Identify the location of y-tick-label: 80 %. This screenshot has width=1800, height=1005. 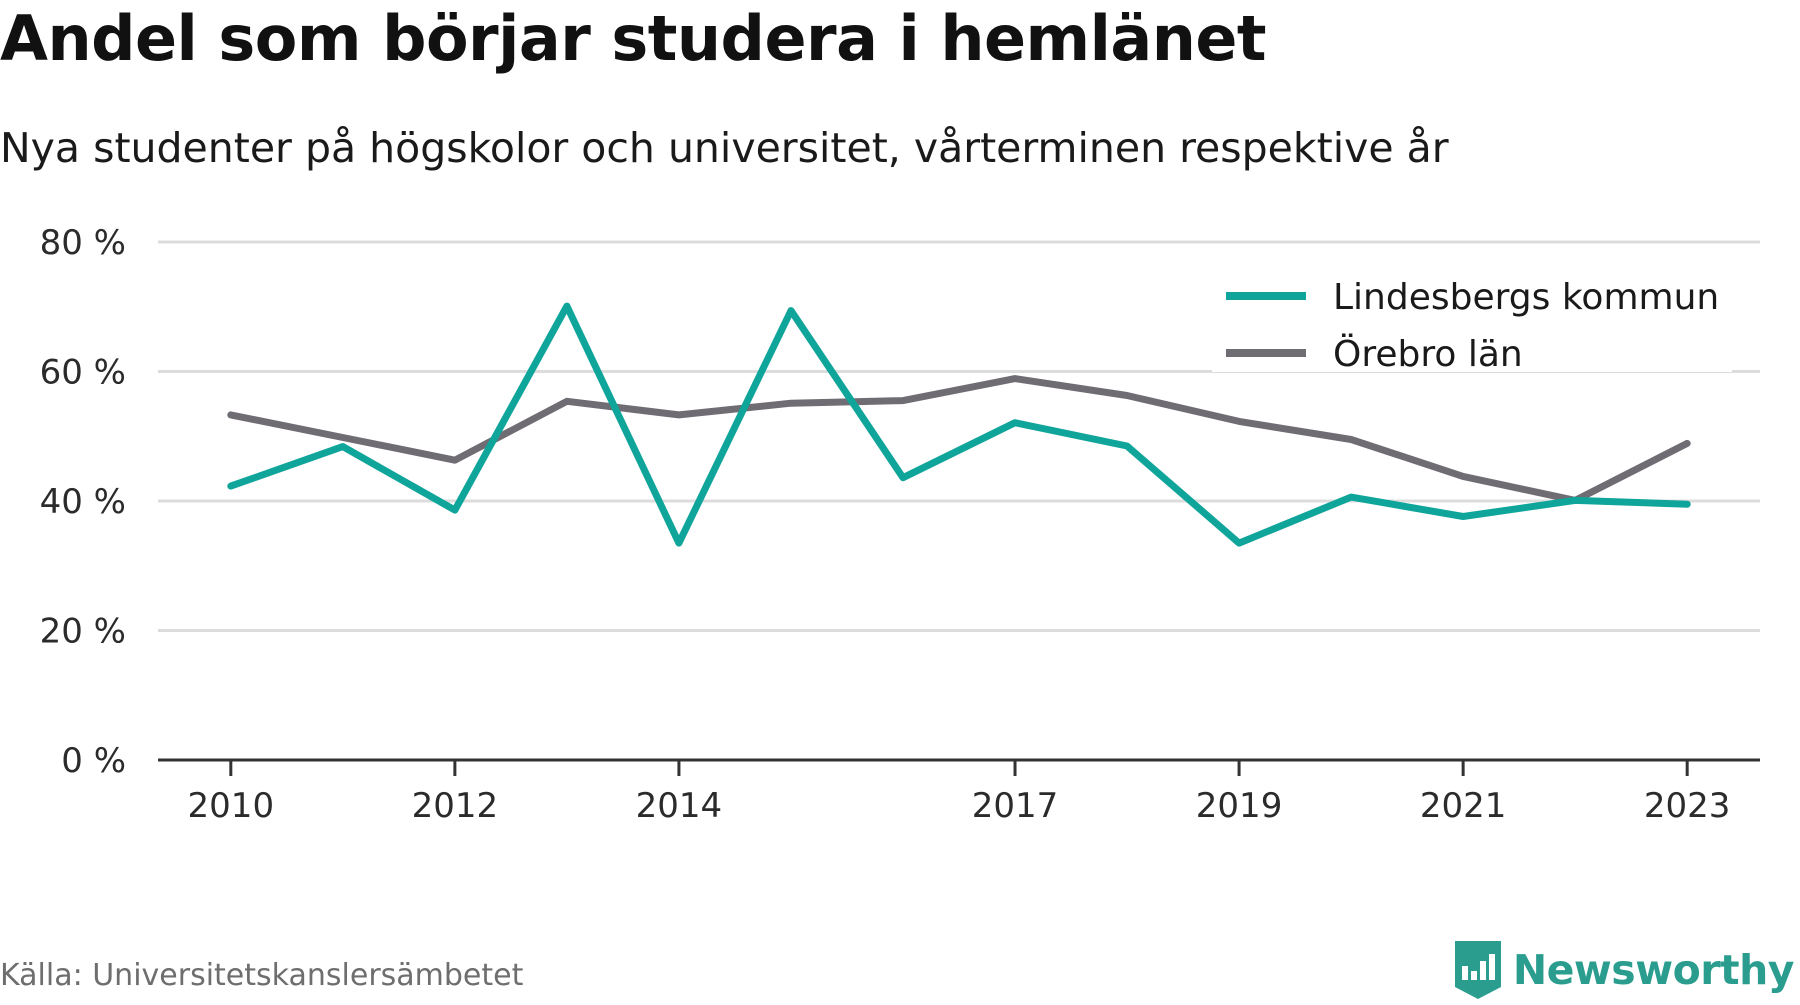
(83, 243).